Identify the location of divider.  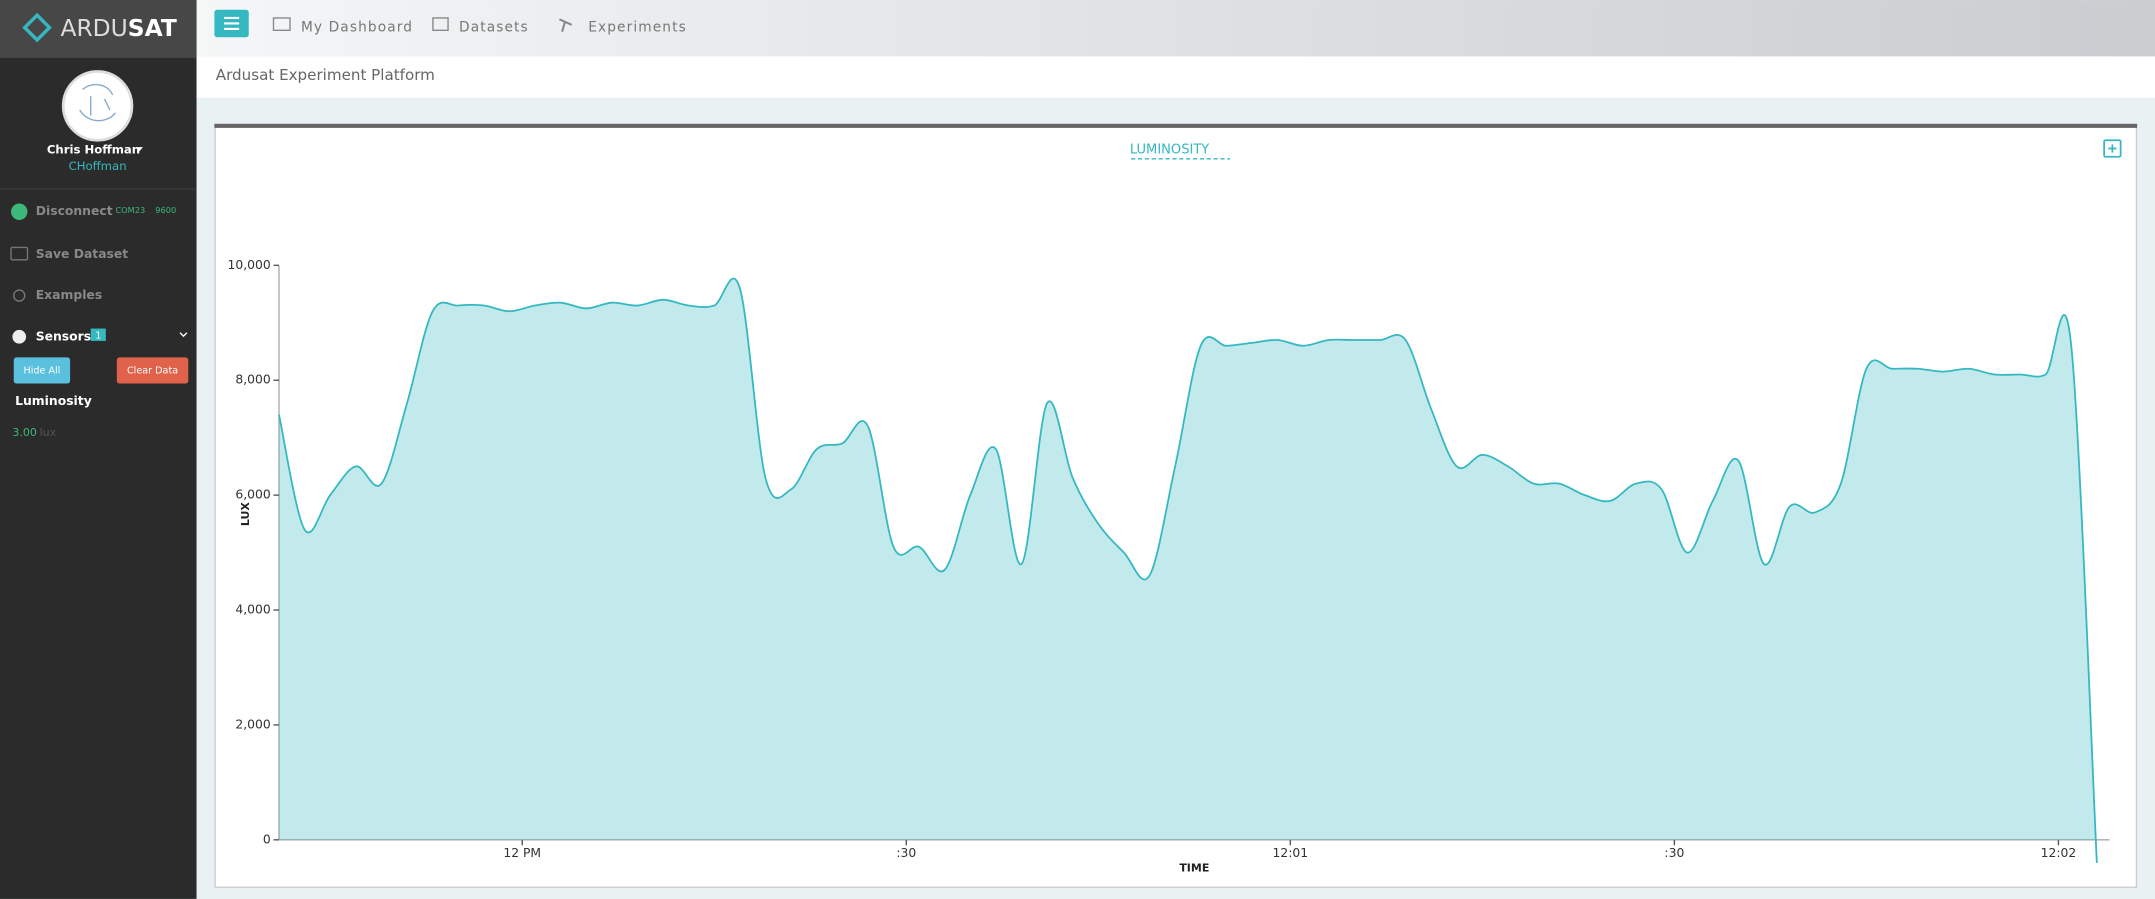
(98, 189).